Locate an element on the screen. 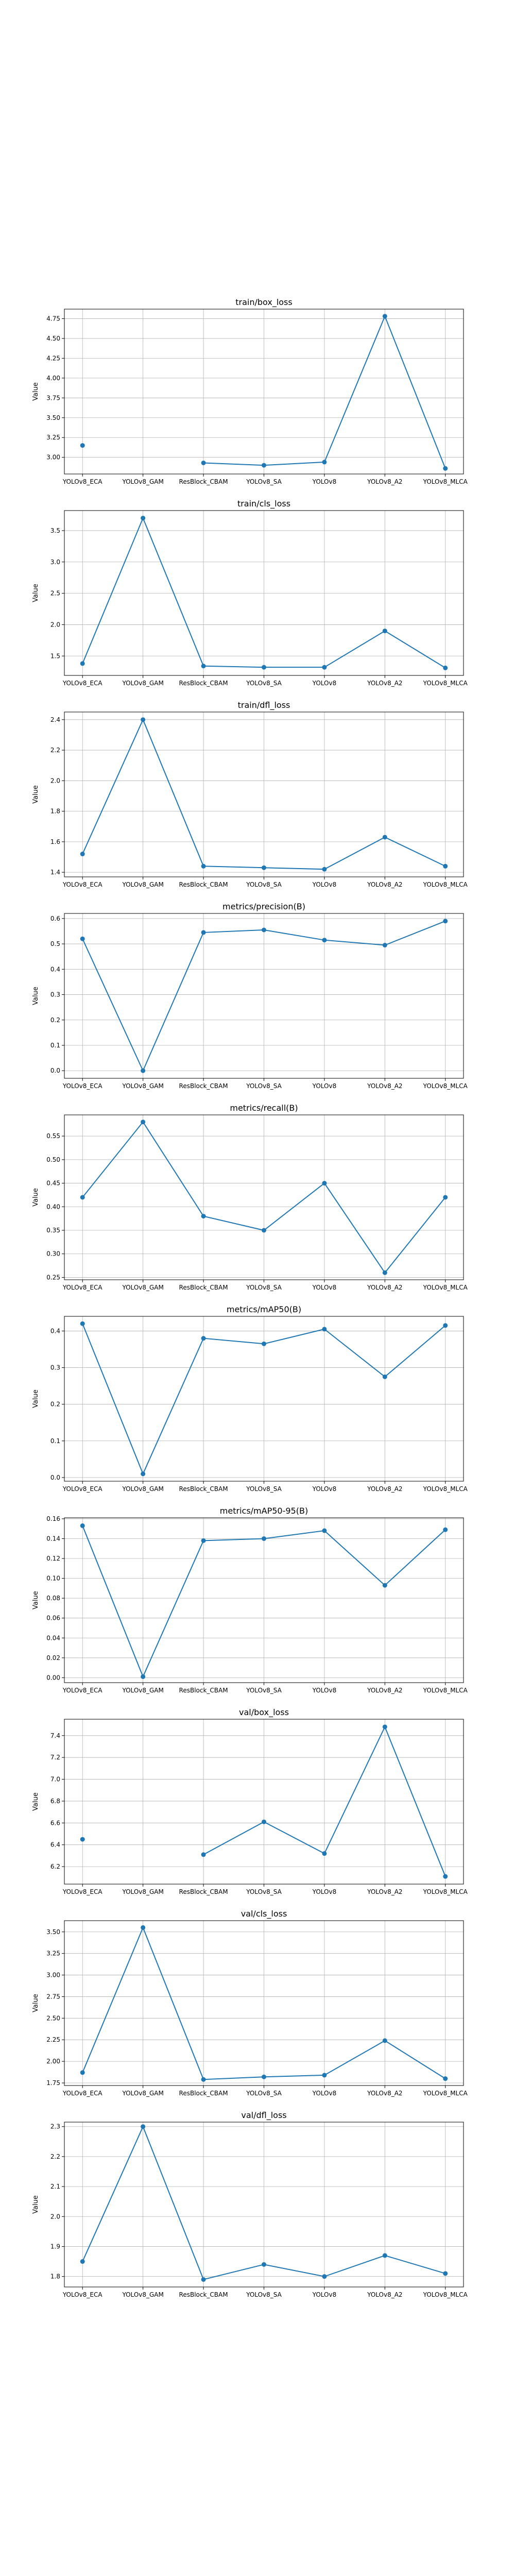 The height and width of the screenshot is (2576, 515). chart-title: metrics/mAP50-95(B) is located at coordinates (264, 1511).